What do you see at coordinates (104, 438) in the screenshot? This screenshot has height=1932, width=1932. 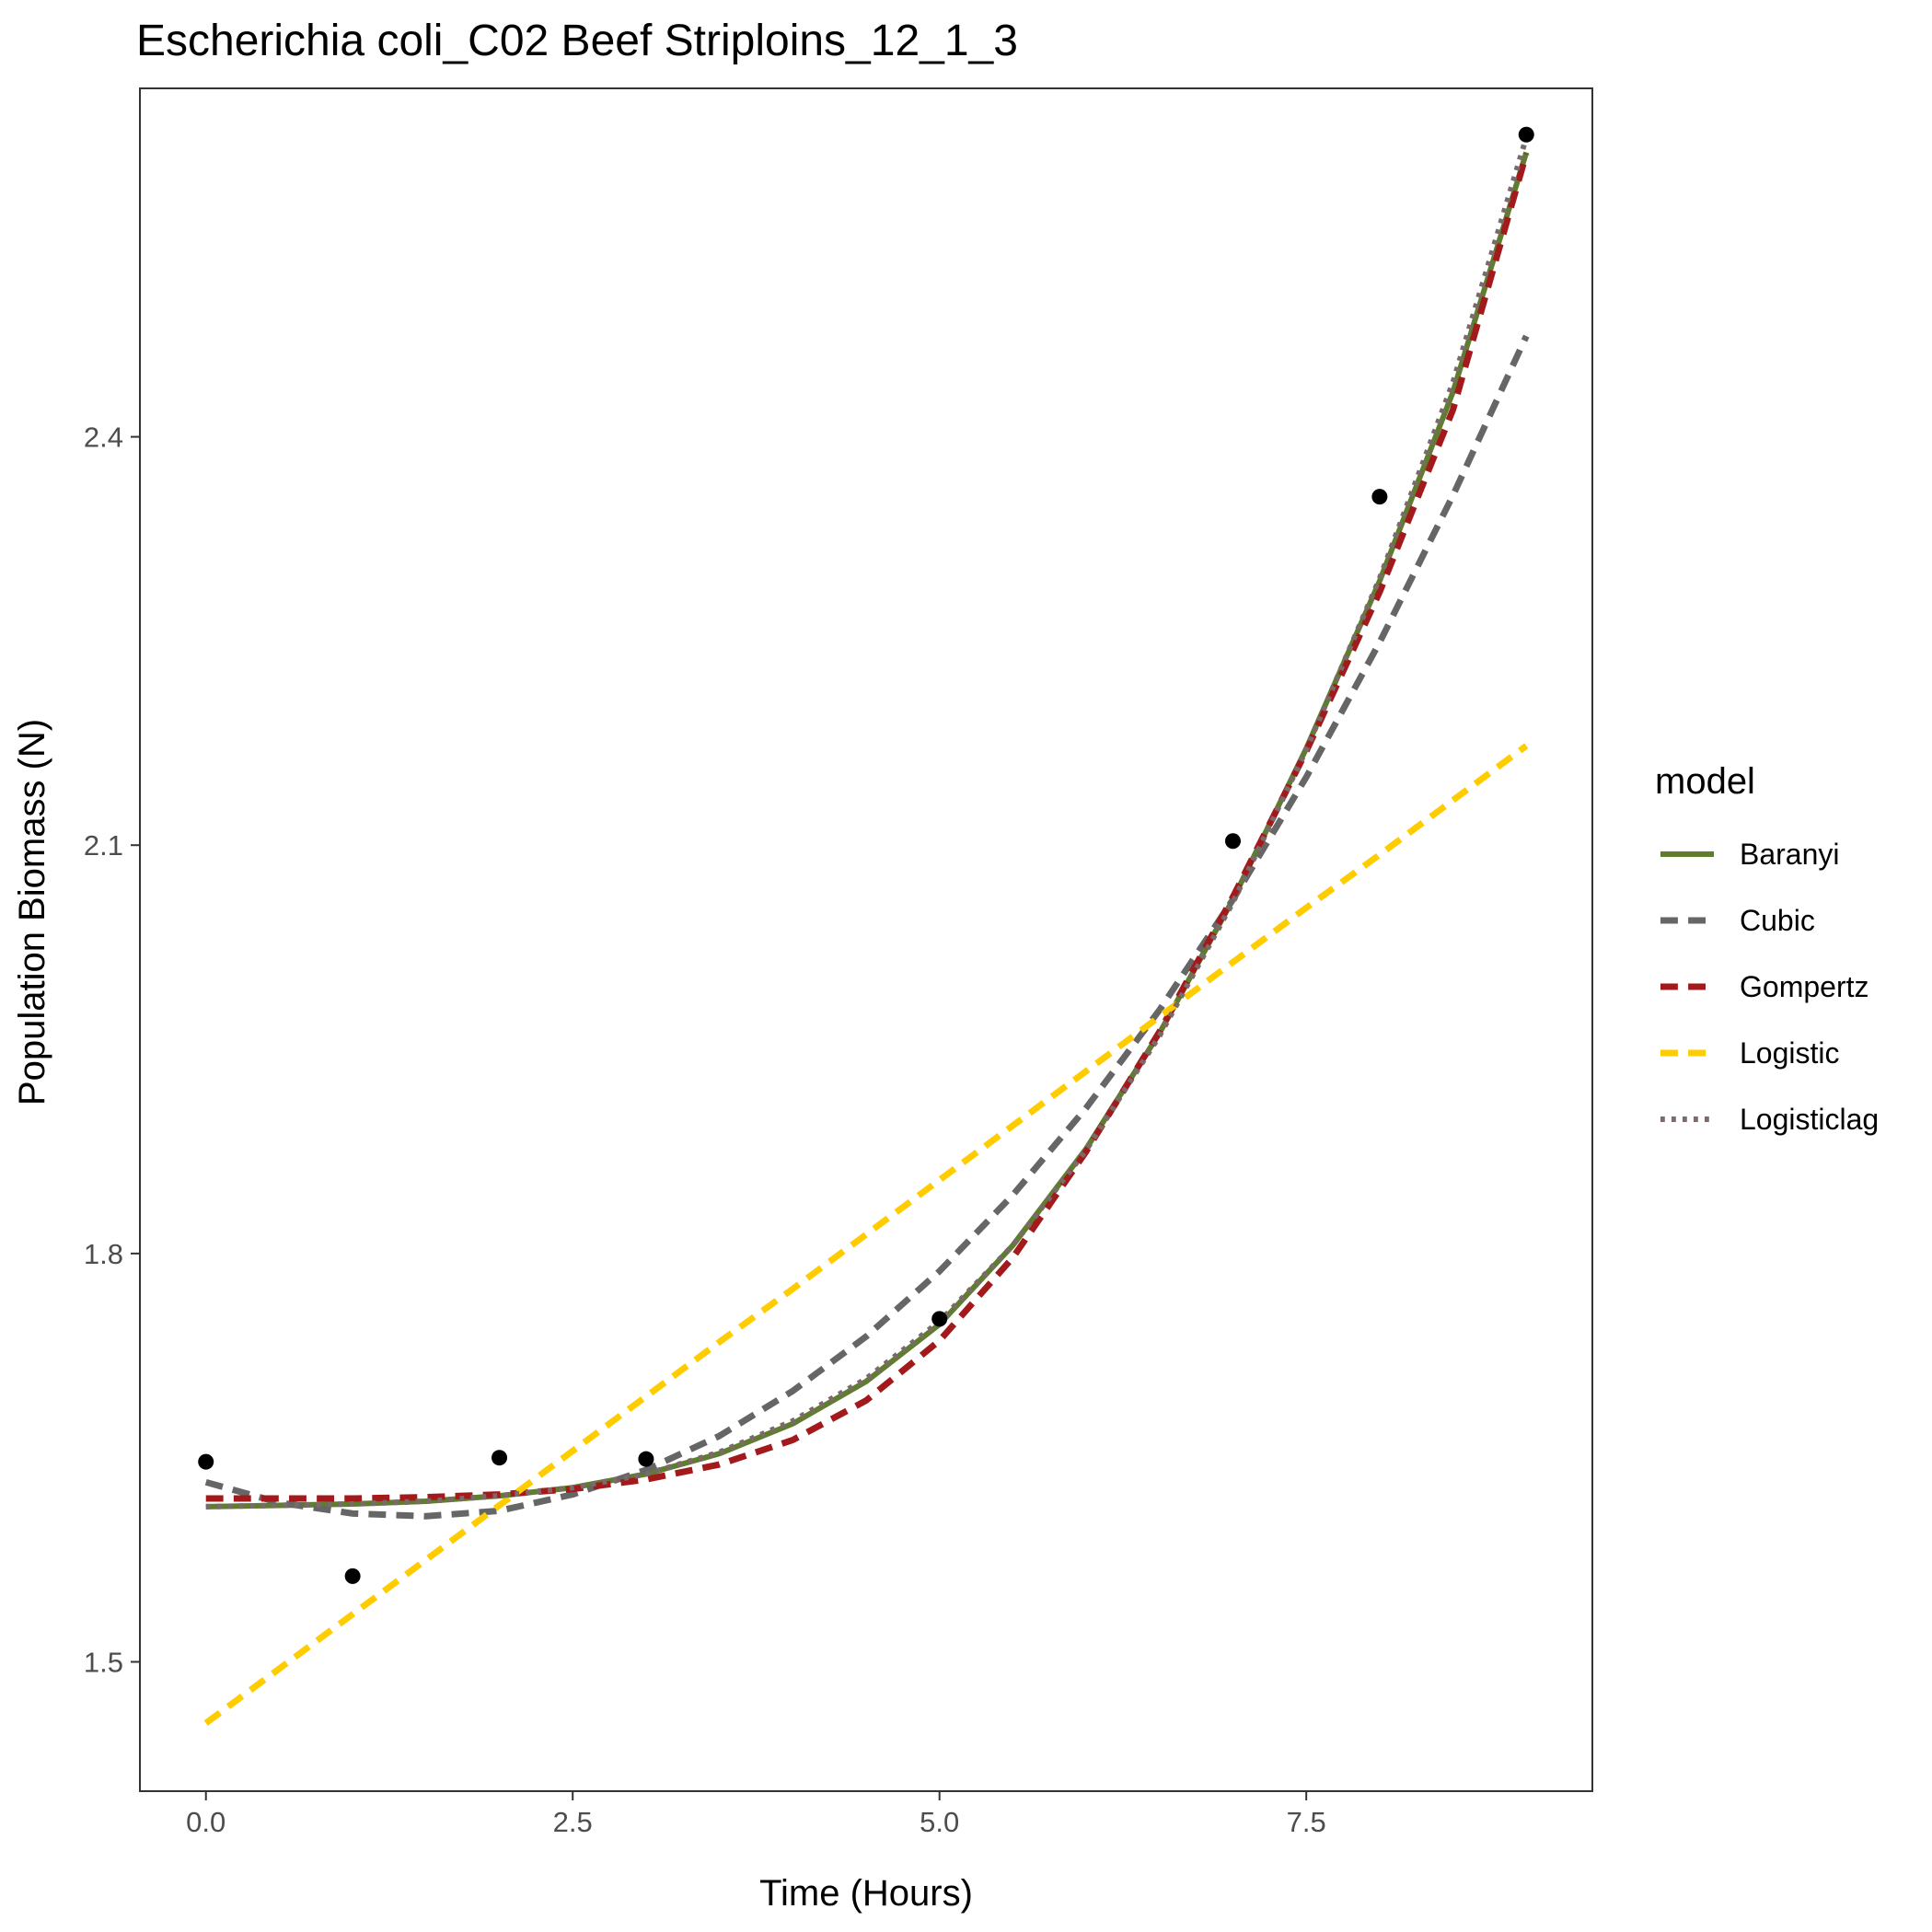 I see `y-tick-label: 2.4` at bounding box center [104, 438].